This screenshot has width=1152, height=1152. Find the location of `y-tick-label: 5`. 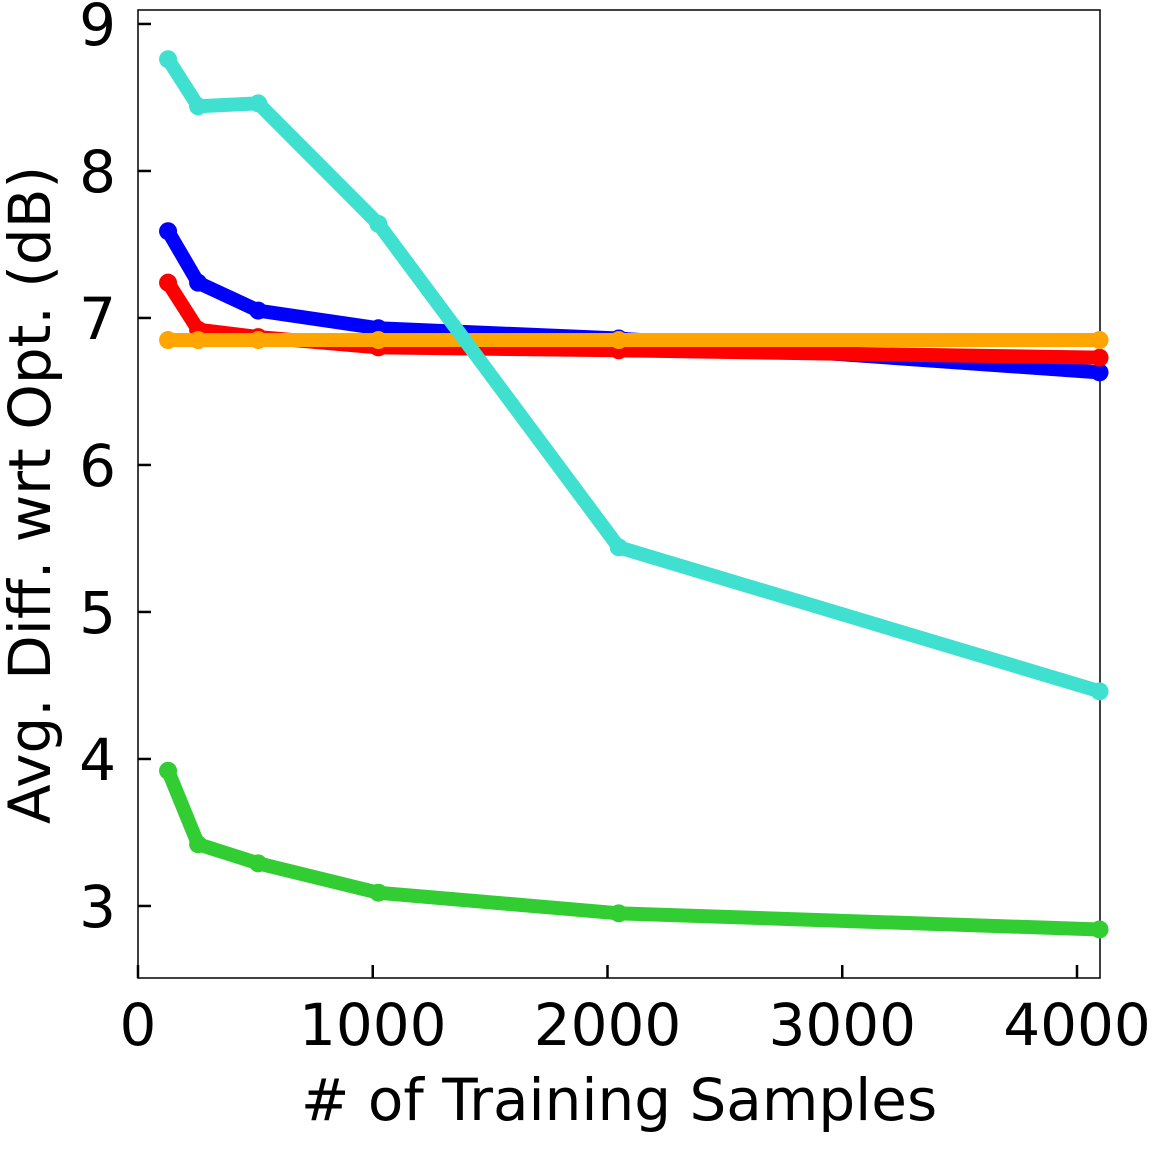

y-tick-label: 5 is located at coordinates (97, 613).